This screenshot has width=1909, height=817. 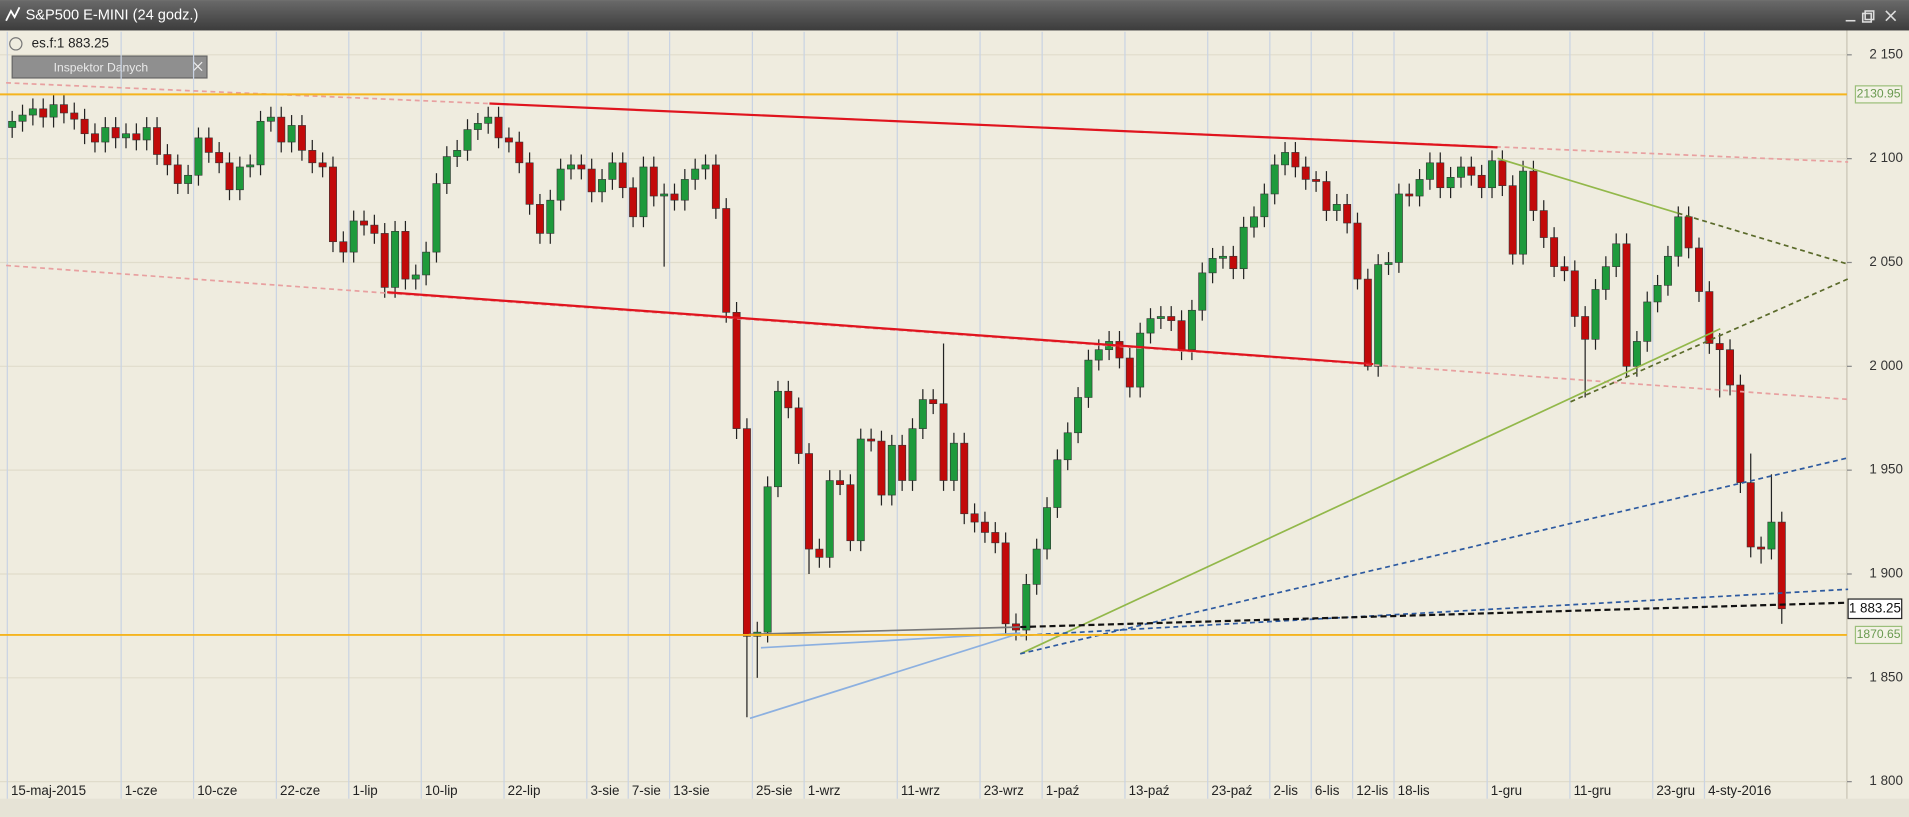 What do you see at coordinates (1885, 573) in the screenshot?
I see `y-tick-label: 1 900` at bounding box center [1885, 573].